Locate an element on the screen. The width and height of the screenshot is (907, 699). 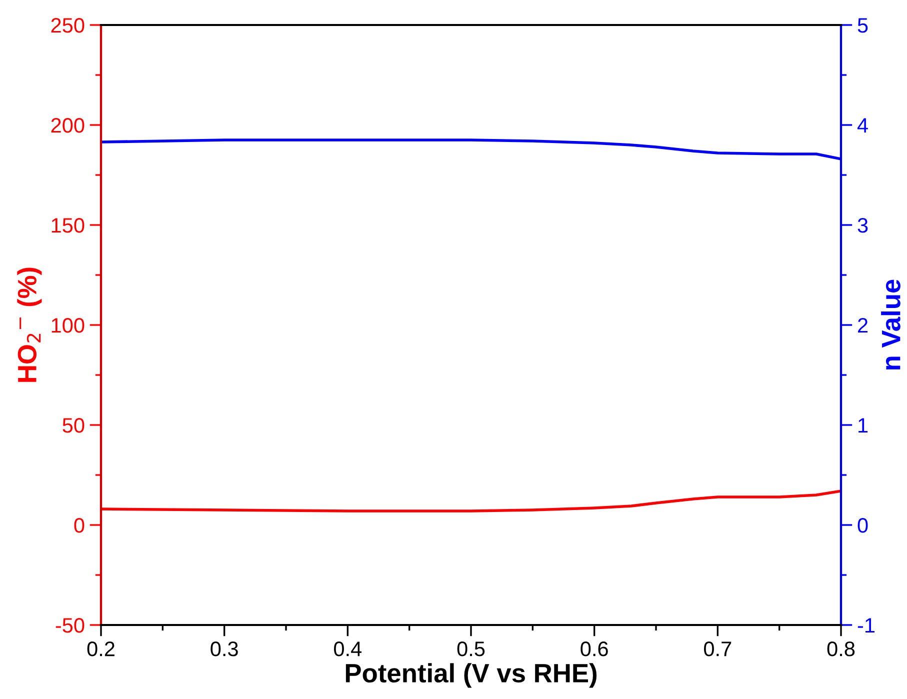
y-tick-label: 150 is located at coordinates (68, 225).